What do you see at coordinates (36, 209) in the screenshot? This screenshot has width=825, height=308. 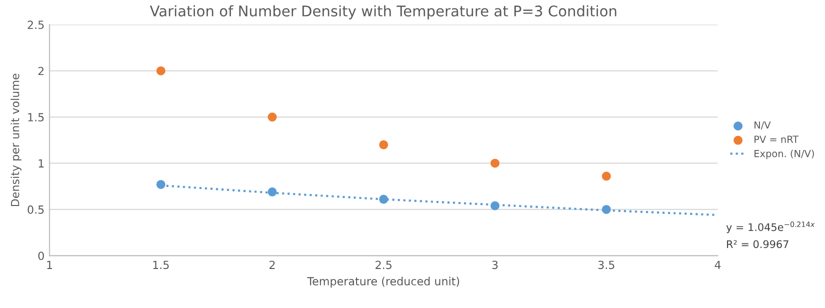 I see `y-tick-label: 0.5` at bounding box center [36, 209].